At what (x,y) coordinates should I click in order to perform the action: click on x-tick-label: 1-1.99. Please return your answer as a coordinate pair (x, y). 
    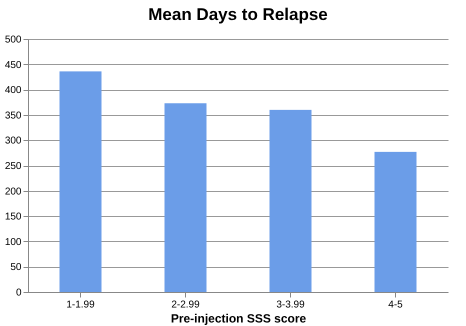
    Looking at the image, I should click on (81, 305).